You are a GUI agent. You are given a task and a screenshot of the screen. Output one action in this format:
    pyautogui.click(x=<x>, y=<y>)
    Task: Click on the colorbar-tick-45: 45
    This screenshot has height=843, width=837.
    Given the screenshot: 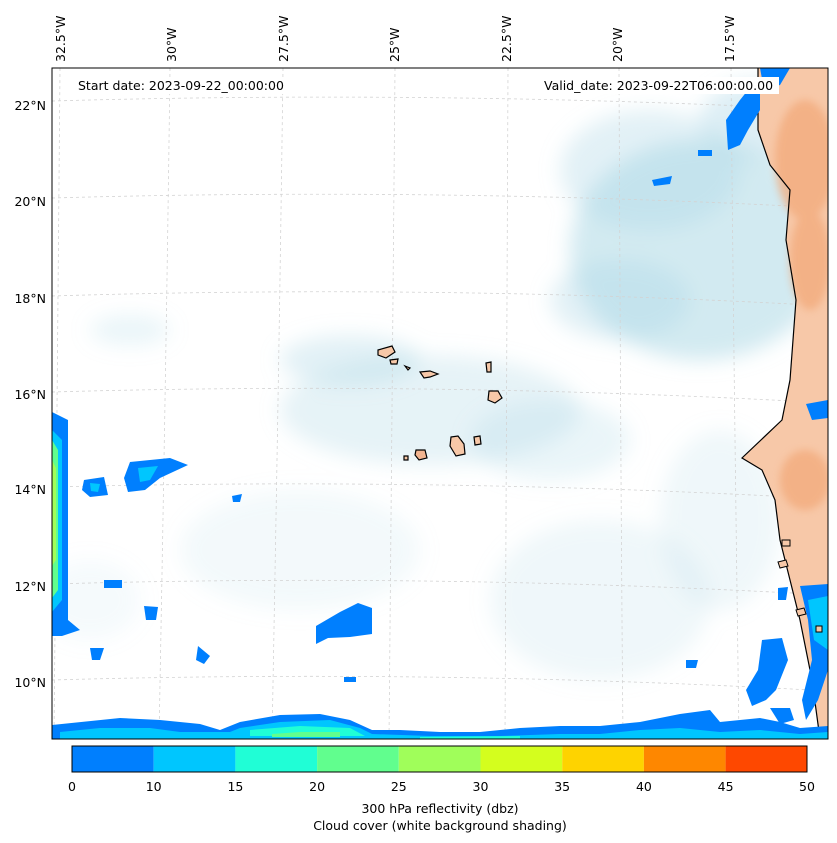 What is the action you would take?
    pyautogui.click(x=725, y=786)
    